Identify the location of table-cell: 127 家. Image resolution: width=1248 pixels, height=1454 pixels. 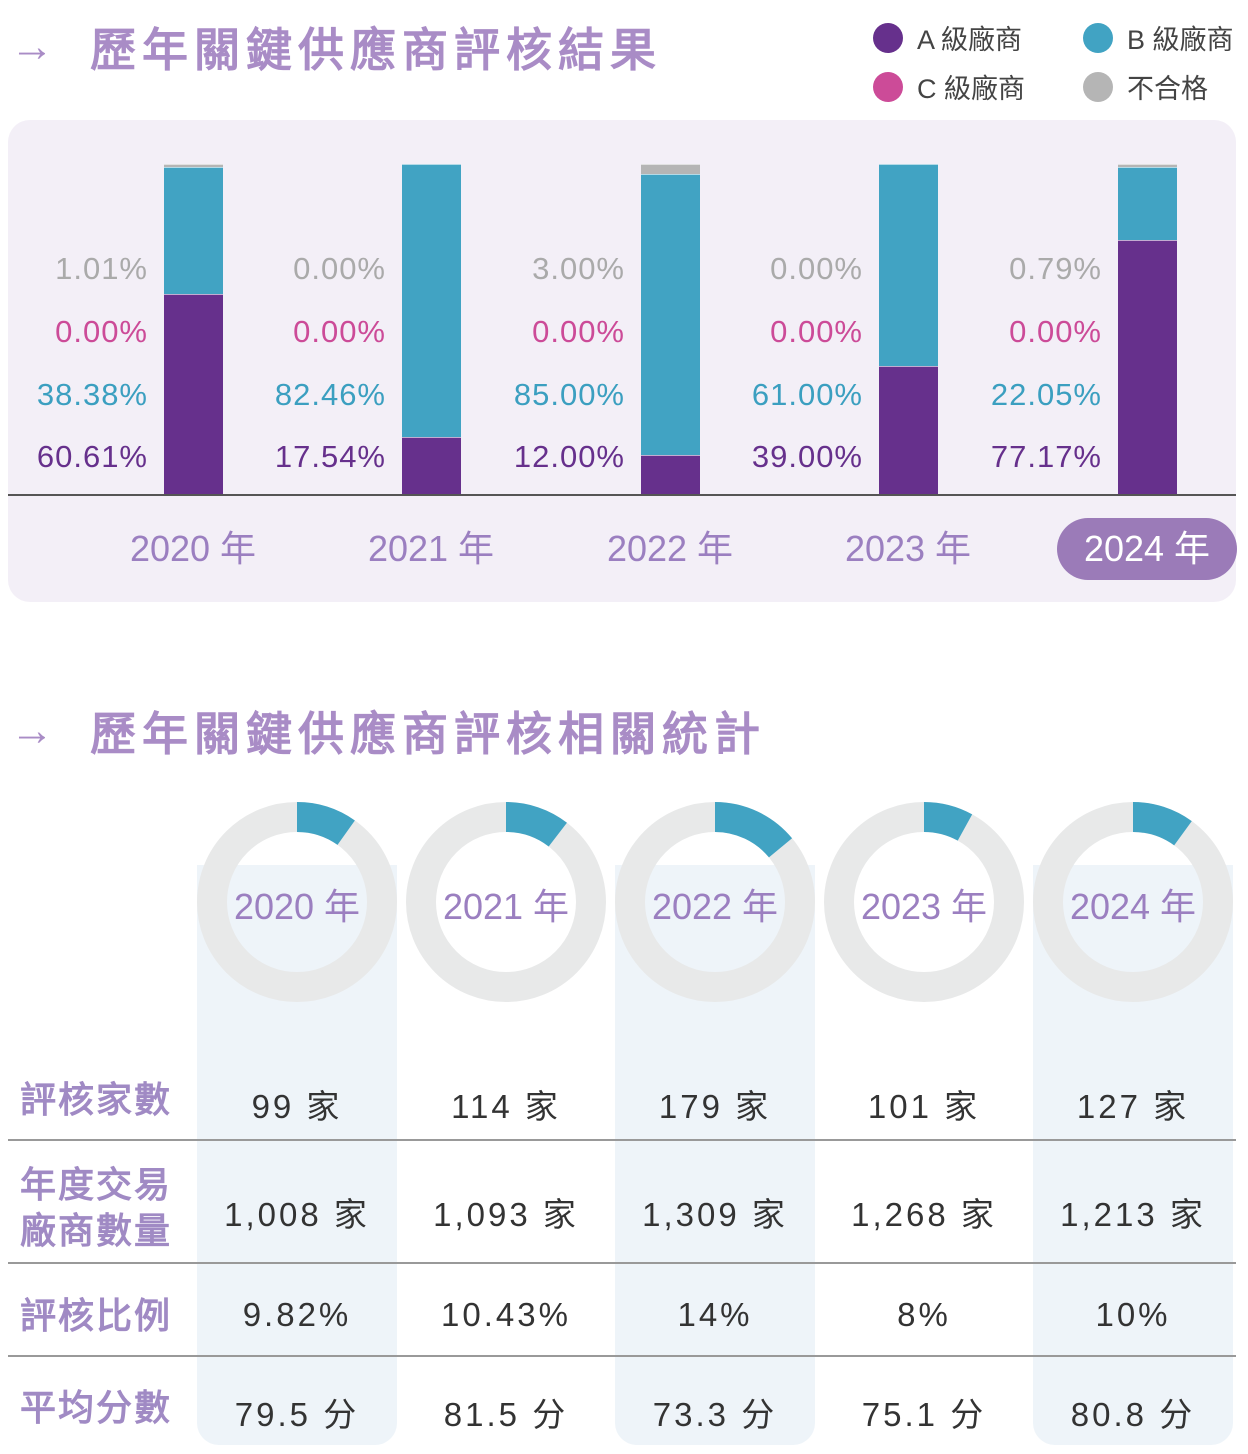
(1133, 1106).